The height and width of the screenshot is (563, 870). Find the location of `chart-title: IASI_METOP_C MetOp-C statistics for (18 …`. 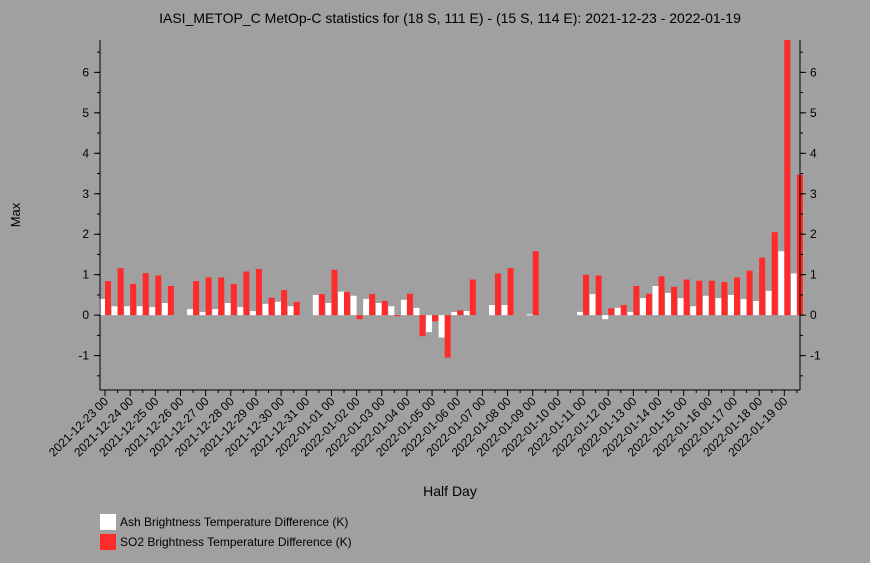

chart-title: IASI_METOP_C MetOp-C statistics for (18 … is located at coordinates (450, 18).